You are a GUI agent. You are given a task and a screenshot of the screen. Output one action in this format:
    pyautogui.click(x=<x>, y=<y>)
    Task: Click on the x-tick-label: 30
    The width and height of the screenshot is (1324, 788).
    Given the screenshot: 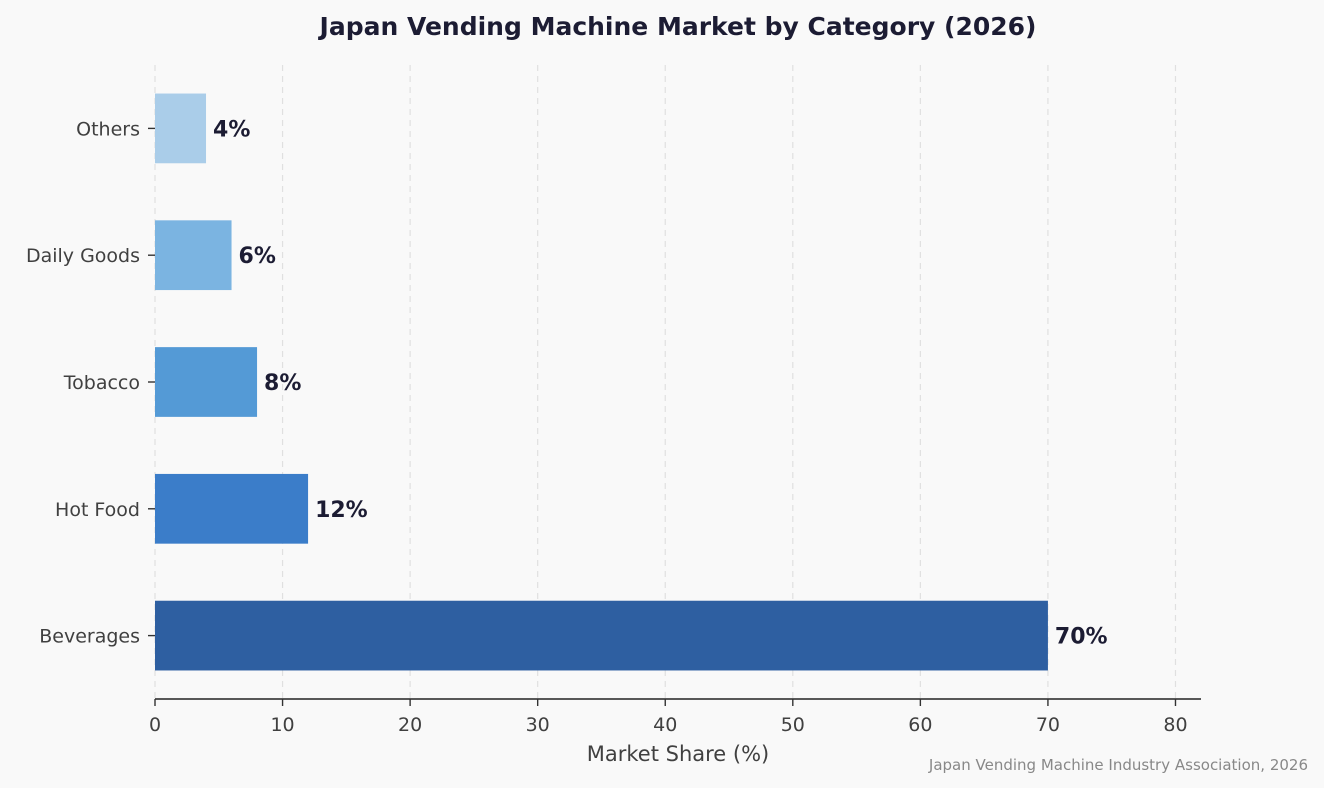 What is the action you would take?
    pyautogui.click(x=538, y=725)
    